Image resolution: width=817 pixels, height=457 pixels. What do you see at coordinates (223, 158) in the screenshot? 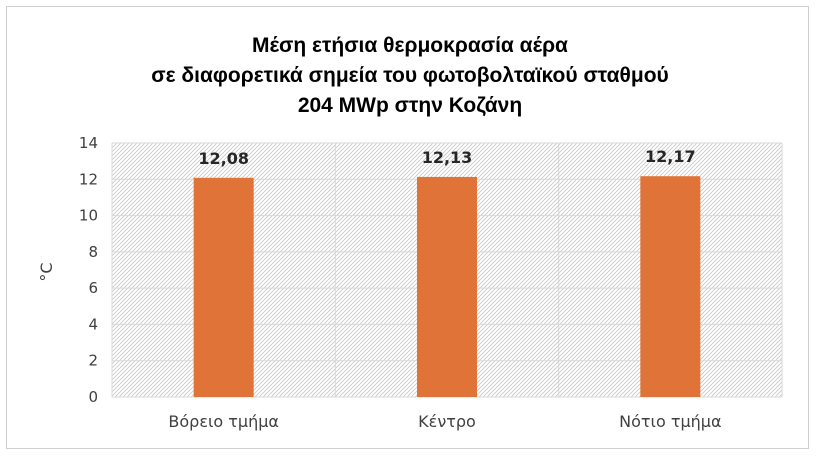
I see `data-label: 12,08` at bounding box center [223, 158].